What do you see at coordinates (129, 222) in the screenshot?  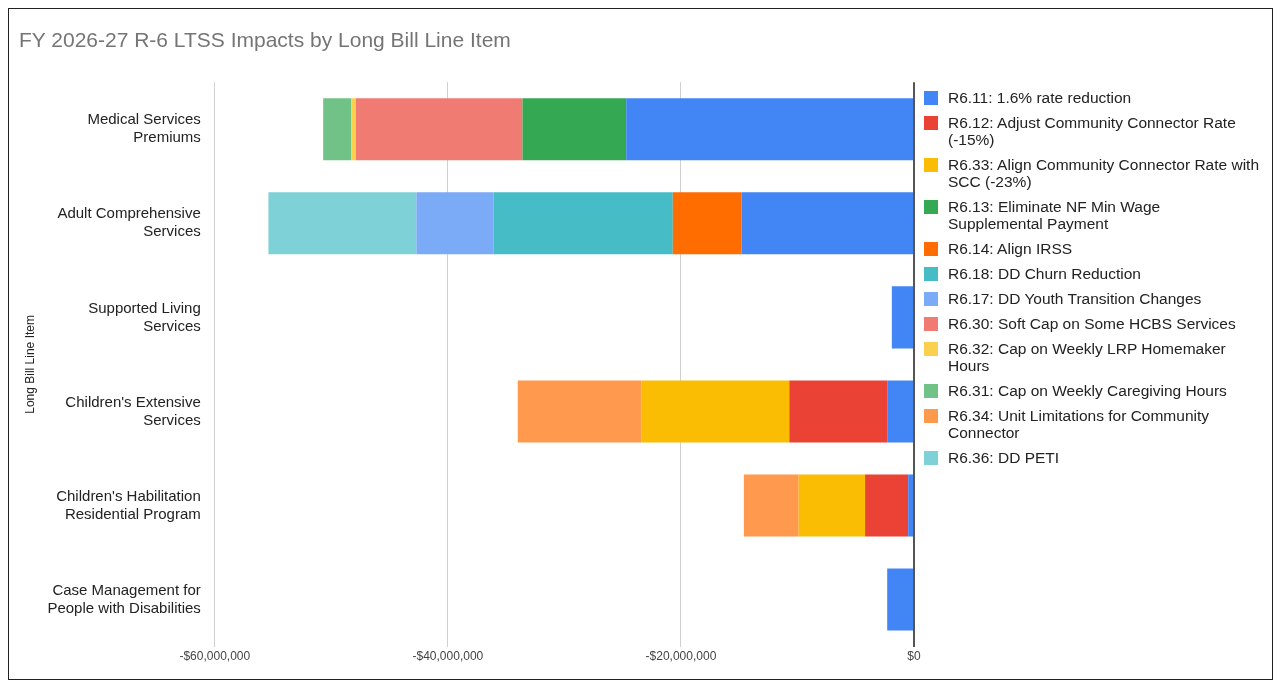 I see `y-tick-label: Adult Comprehensive Services` at bounding box center [129, 222].